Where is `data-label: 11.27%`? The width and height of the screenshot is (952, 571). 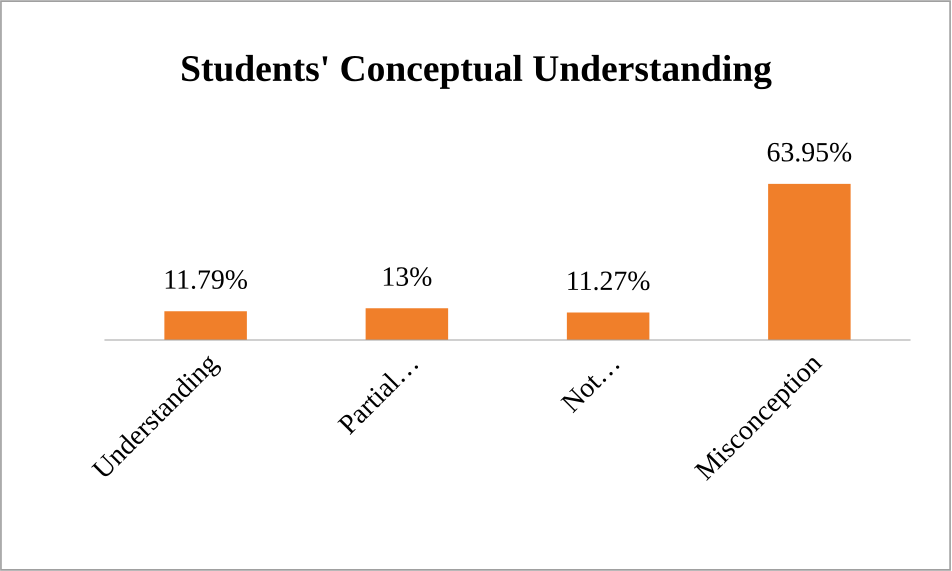 data-label: 11.27% is located at coordinates (609, 280).